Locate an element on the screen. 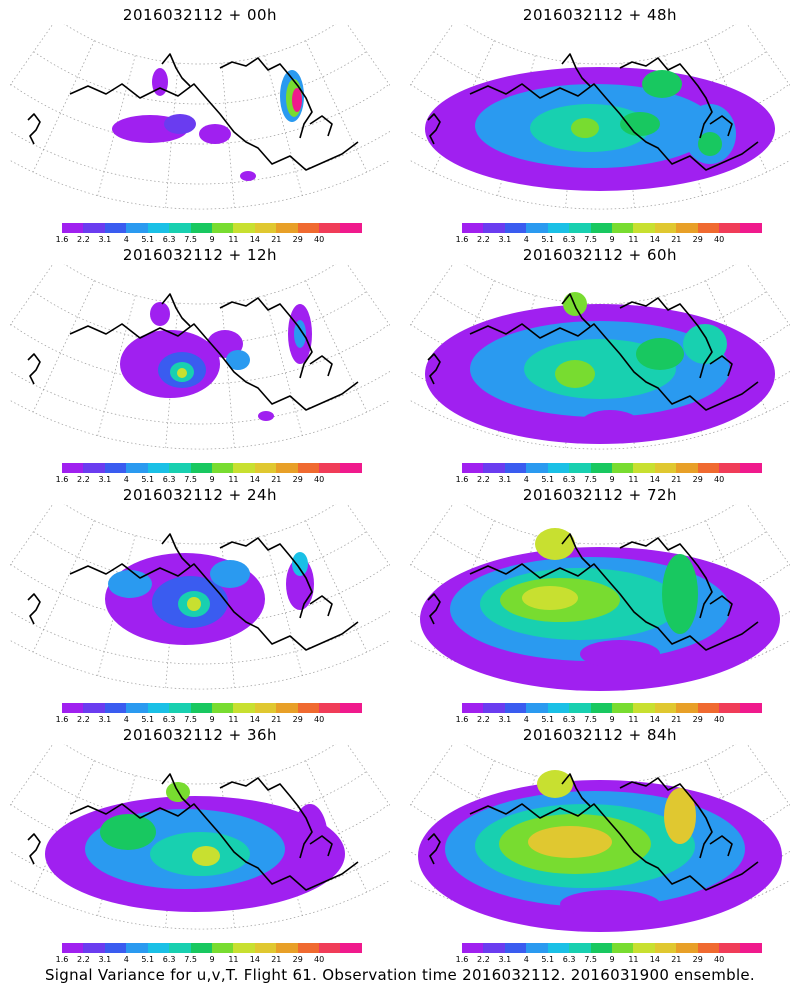  colorbar-tick-label: 11 is located at coordinates (233, 719).